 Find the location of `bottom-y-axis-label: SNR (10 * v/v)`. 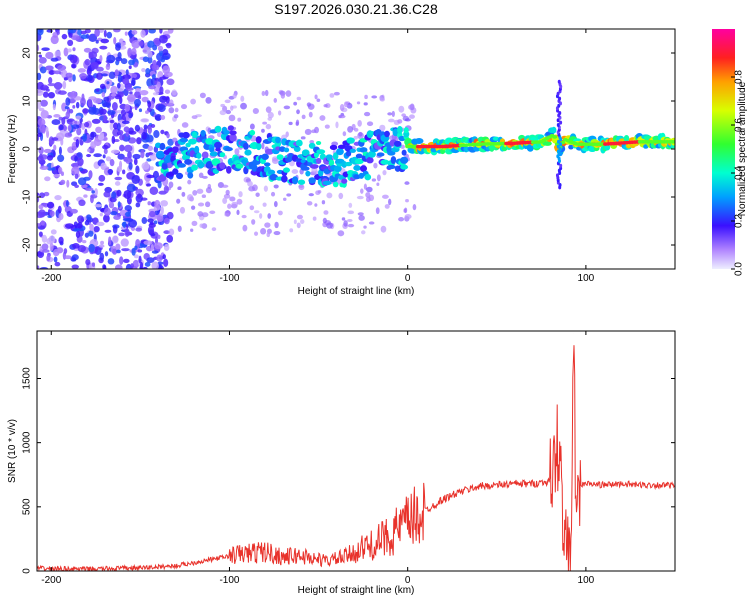

bottom-y-axis-label: SNR (10 * v/v) is located at coordinates (12, 451).